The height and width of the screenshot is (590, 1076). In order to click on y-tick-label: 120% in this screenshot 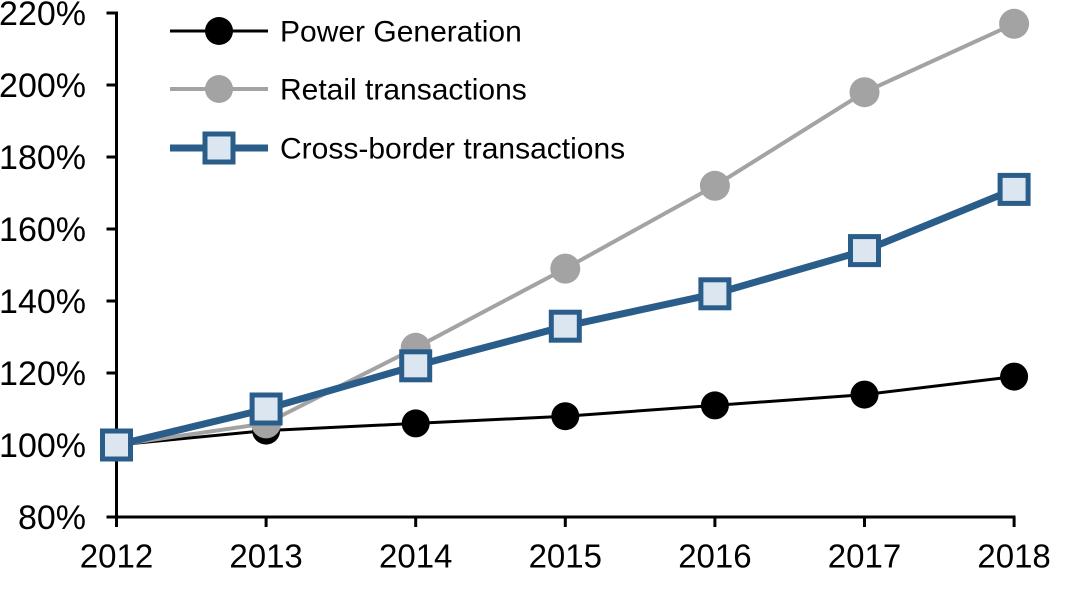, I will do `click(43, 374)`.